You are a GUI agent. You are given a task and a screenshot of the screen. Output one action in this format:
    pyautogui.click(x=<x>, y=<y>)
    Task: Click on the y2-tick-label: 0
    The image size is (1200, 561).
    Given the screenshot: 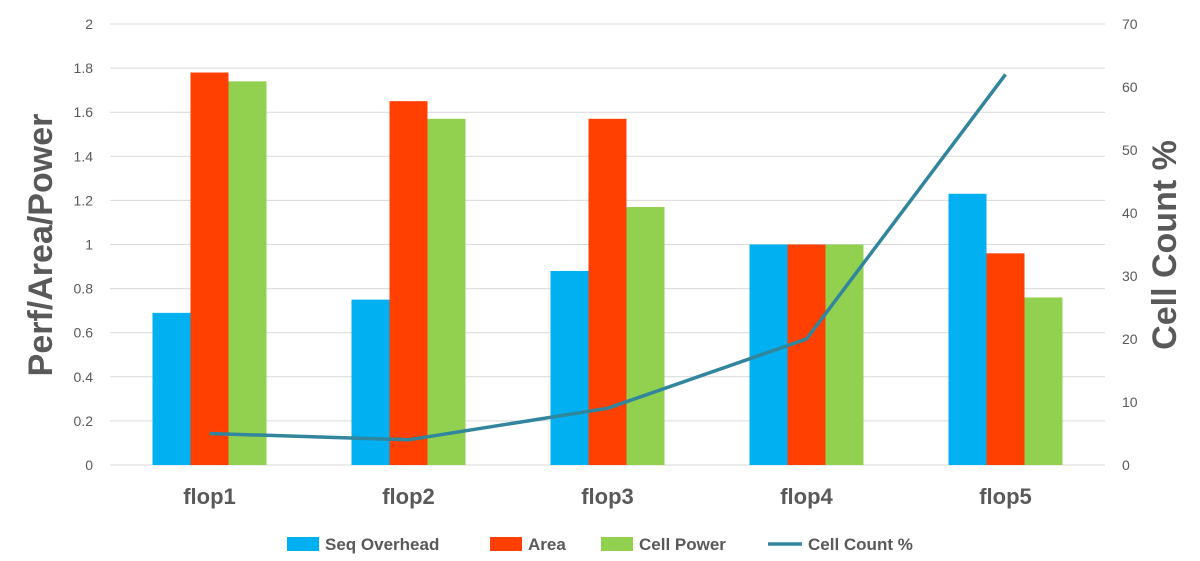 What is the action you would take?
    pyautogui.click(x=1126, y=465)
    